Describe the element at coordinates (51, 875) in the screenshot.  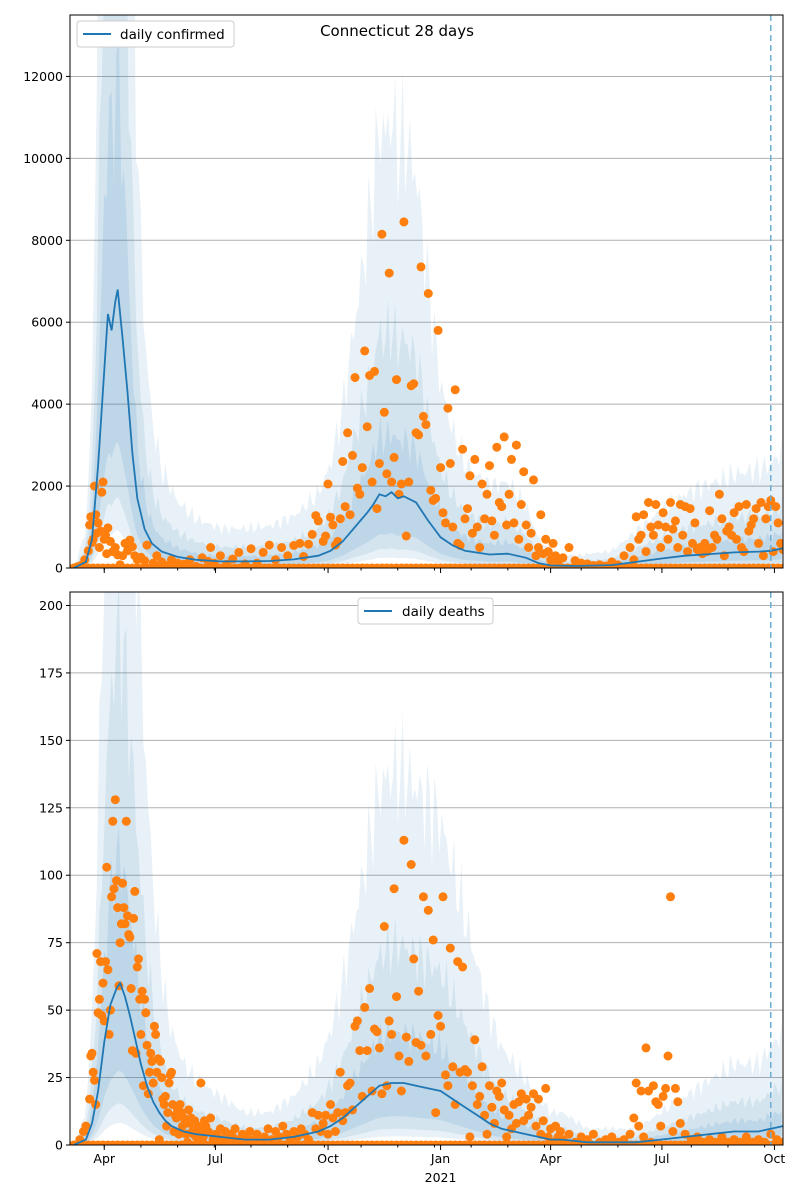
I see `deaths-y-tick-label: 100` at that location.